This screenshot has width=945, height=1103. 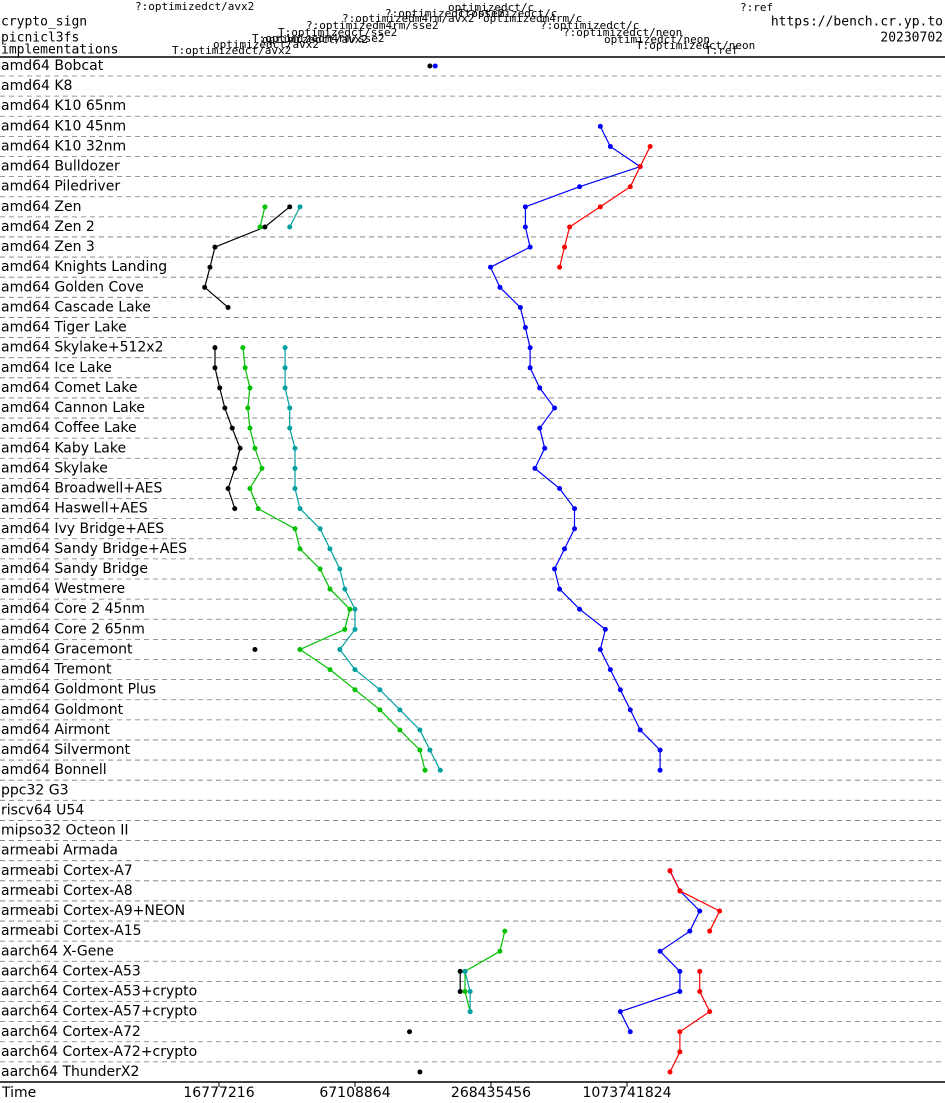 I want to click on y-axis-label: implementations, so click(x=59, y=50).